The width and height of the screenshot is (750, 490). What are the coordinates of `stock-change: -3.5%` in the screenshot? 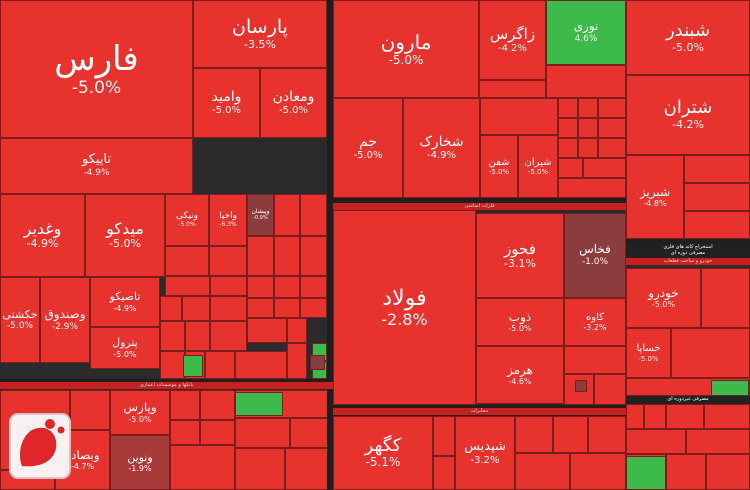 It's located at (260, 44).